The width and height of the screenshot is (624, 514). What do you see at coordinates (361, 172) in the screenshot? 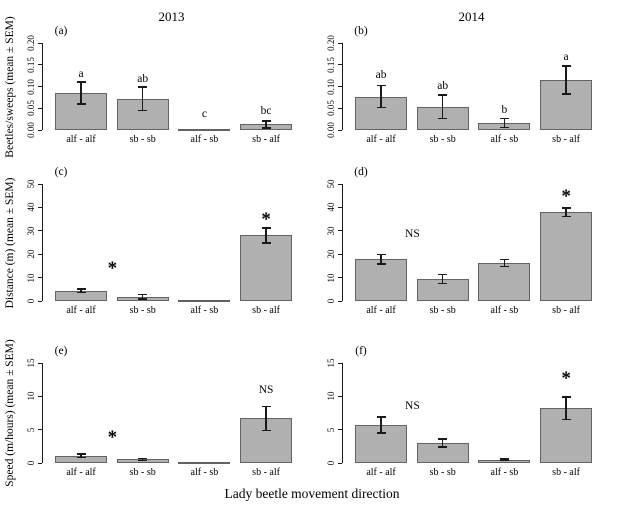
I see `panel-letter: (d)` at bounding box center [361, 172].